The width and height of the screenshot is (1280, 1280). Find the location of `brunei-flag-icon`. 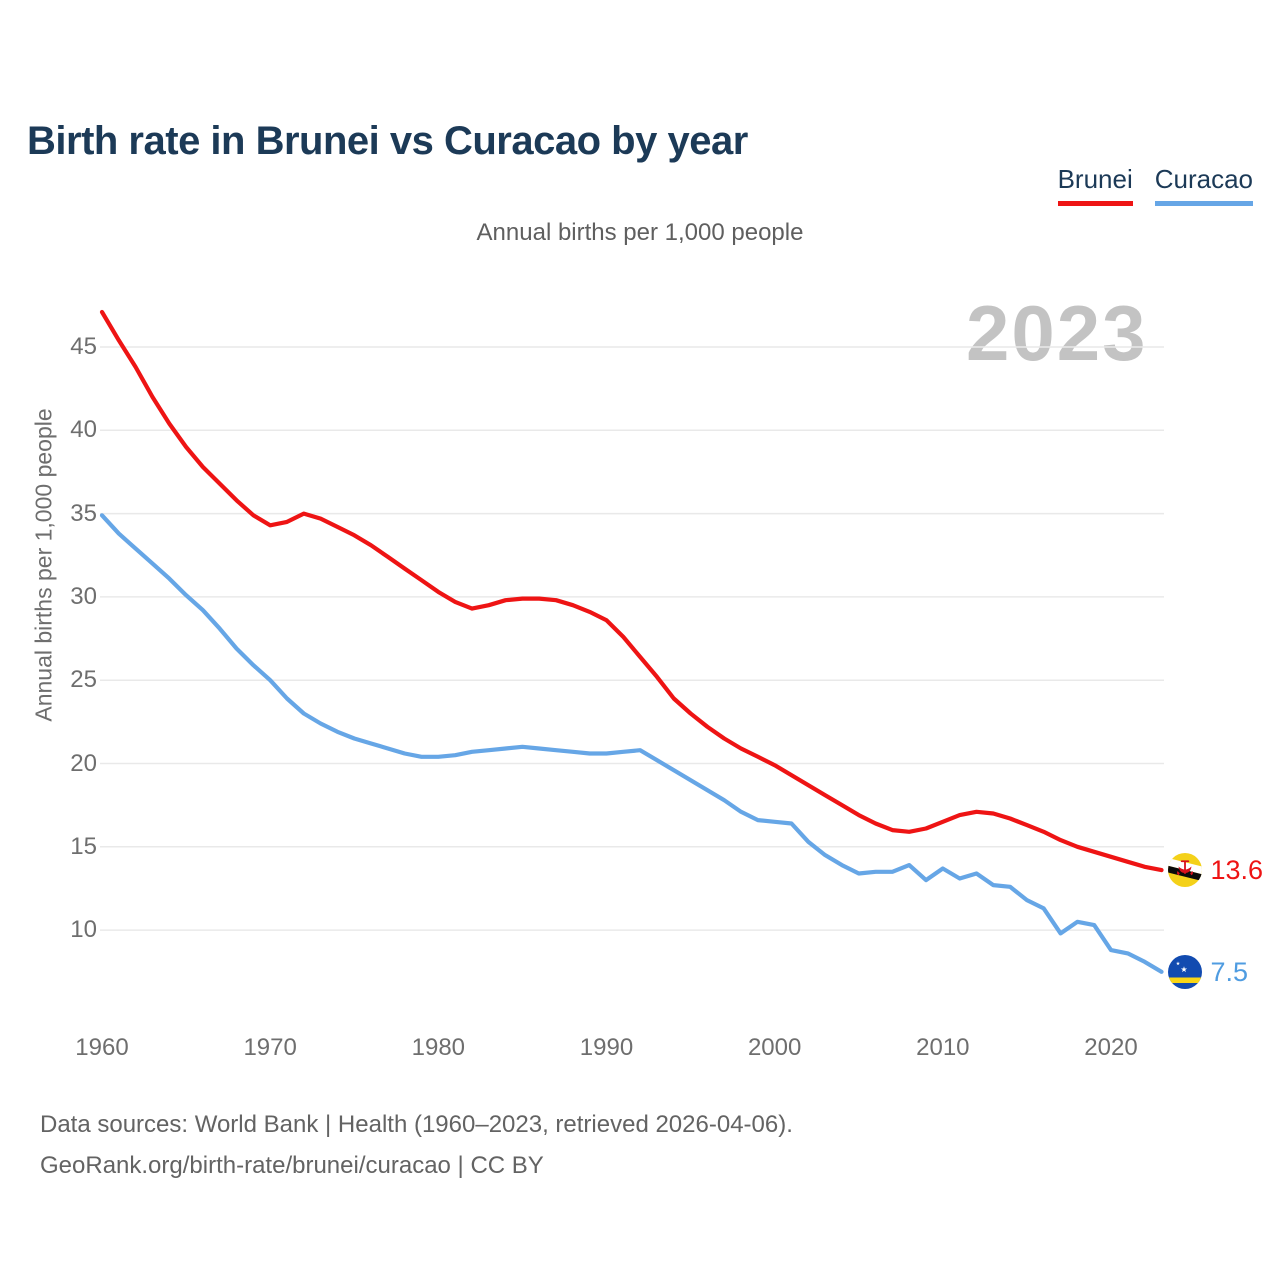

brunei-flag-icon is located at coordinates (1185, 870).